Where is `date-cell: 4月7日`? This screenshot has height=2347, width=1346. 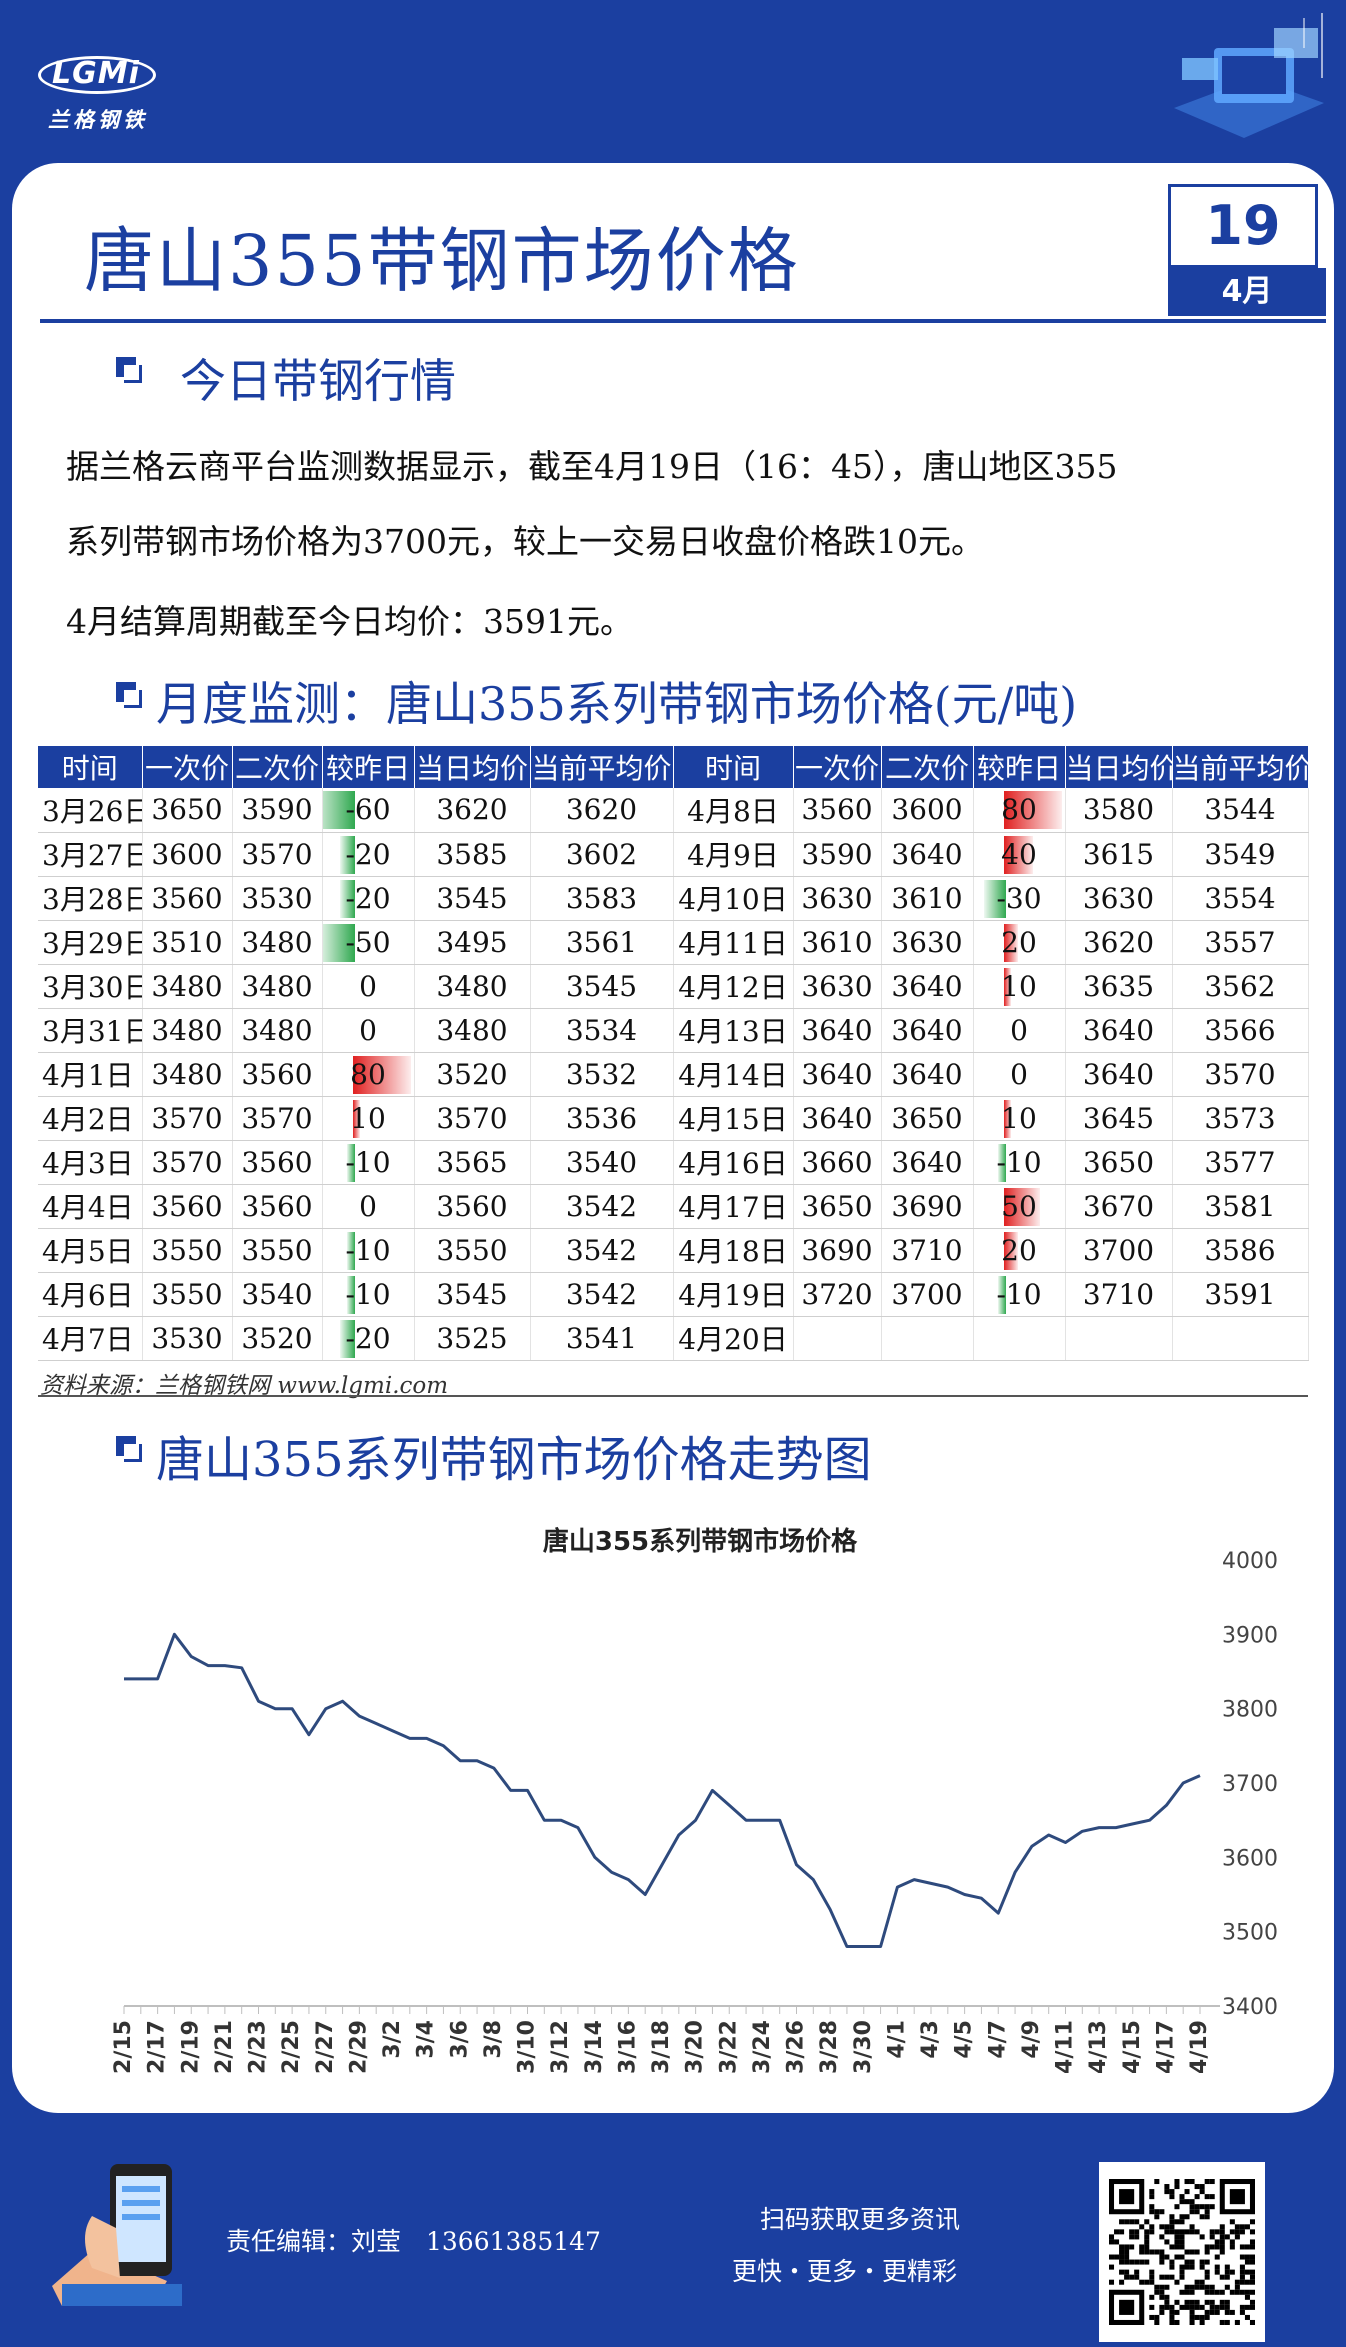
date-cell: 4月7日 is located at coordinates (90, 1338).